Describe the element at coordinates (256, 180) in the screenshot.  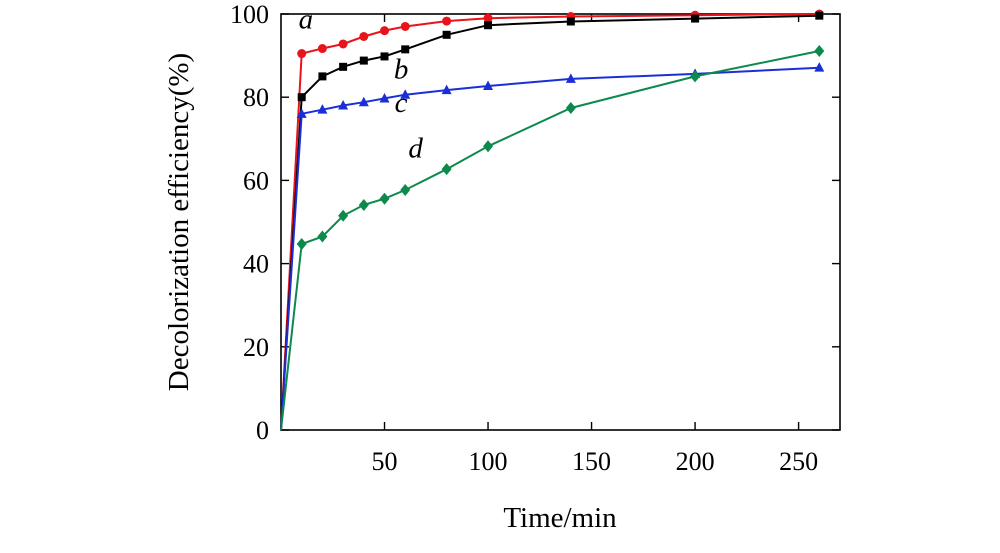
I see `y-tick-label: 60` at that location.